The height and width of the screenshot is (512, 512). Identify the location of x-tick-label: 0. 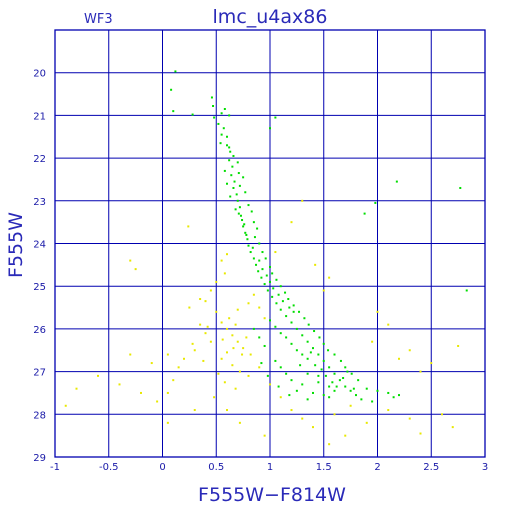
(162, 467).